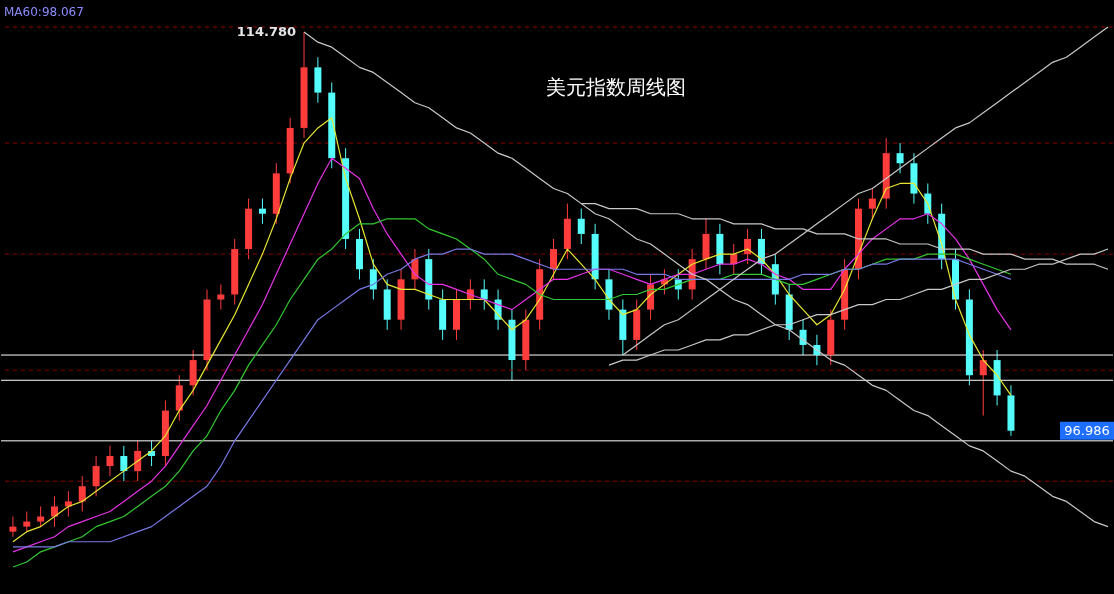 This screenshot has height=594, width=1114. Describe the element at coordinates (616, 87) in the screenshot. I see `text: 美元指数周线图` at that location.